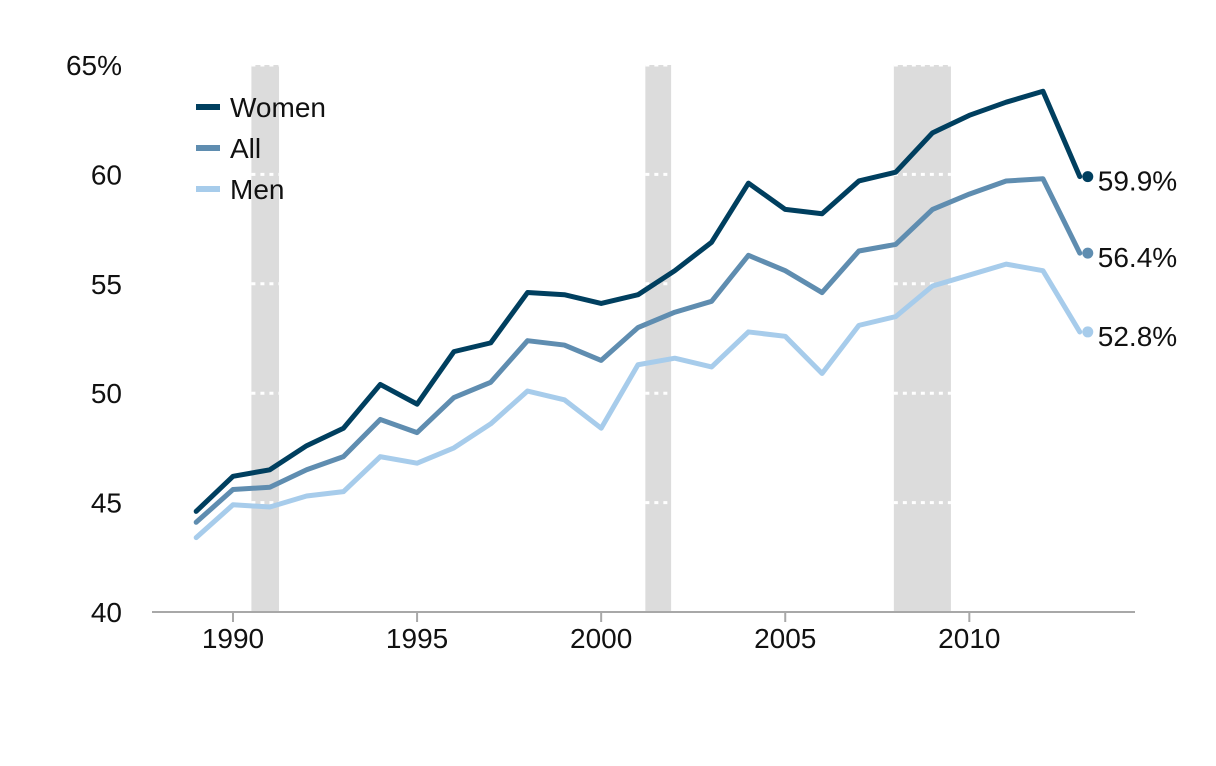 The height and width of the screenshot is (766, 1216). I want to click on y-tick-label: 45, so click(106, 503).